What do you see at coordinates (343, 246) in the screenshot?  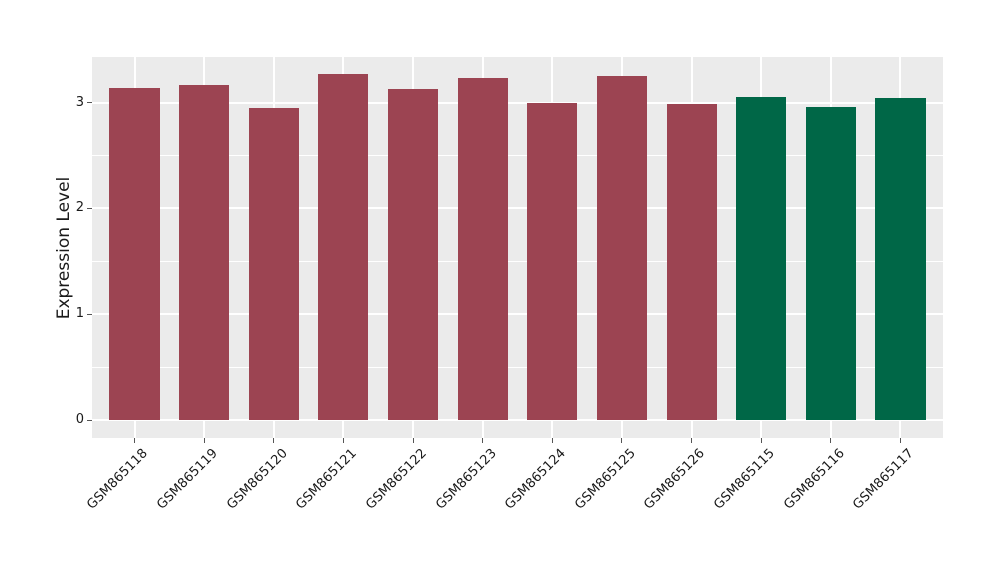 I see `bar-GSM865121` at bounding box center [343, 246].